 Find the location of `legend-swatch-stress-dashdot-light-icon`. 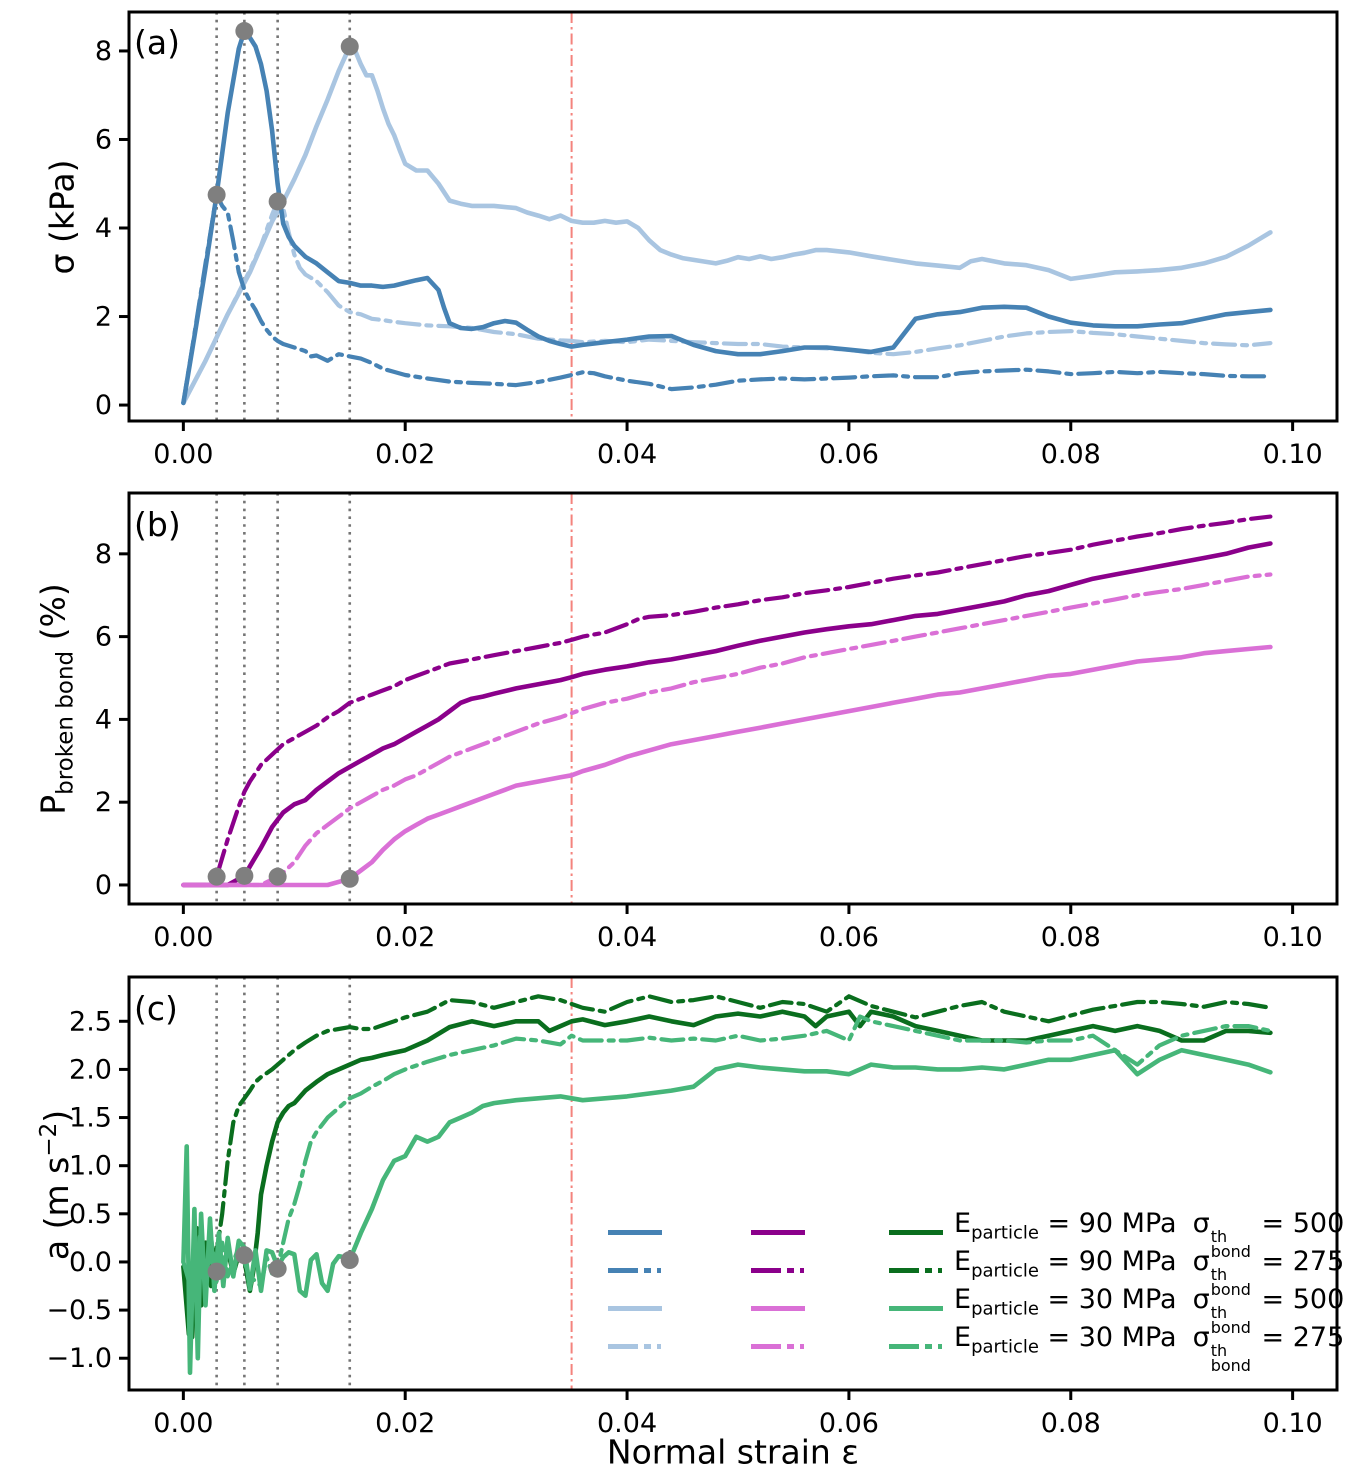

legend-swatch-stress-dashdot-light-icon is located at coordinates (638, 1346).